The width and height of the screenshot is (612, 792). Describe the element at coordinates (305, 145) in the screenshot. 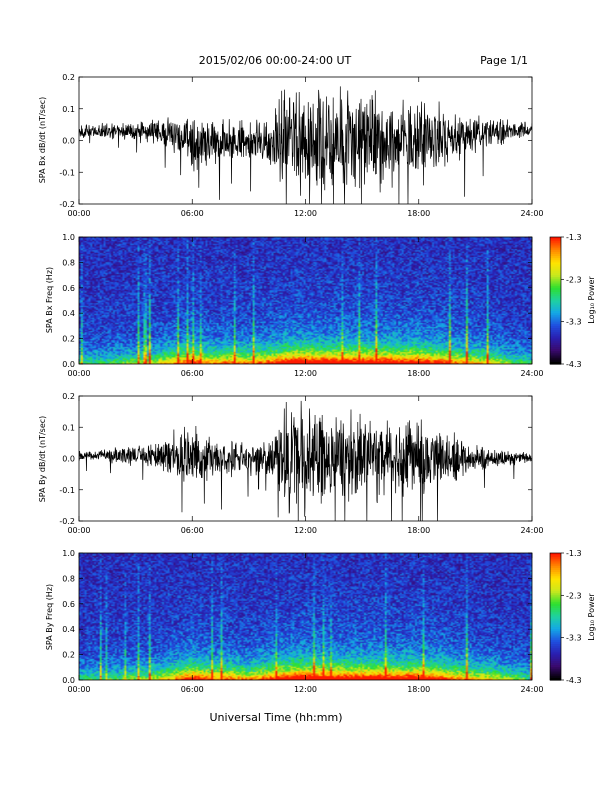

I see `bx-dbdt-trace` at that location.